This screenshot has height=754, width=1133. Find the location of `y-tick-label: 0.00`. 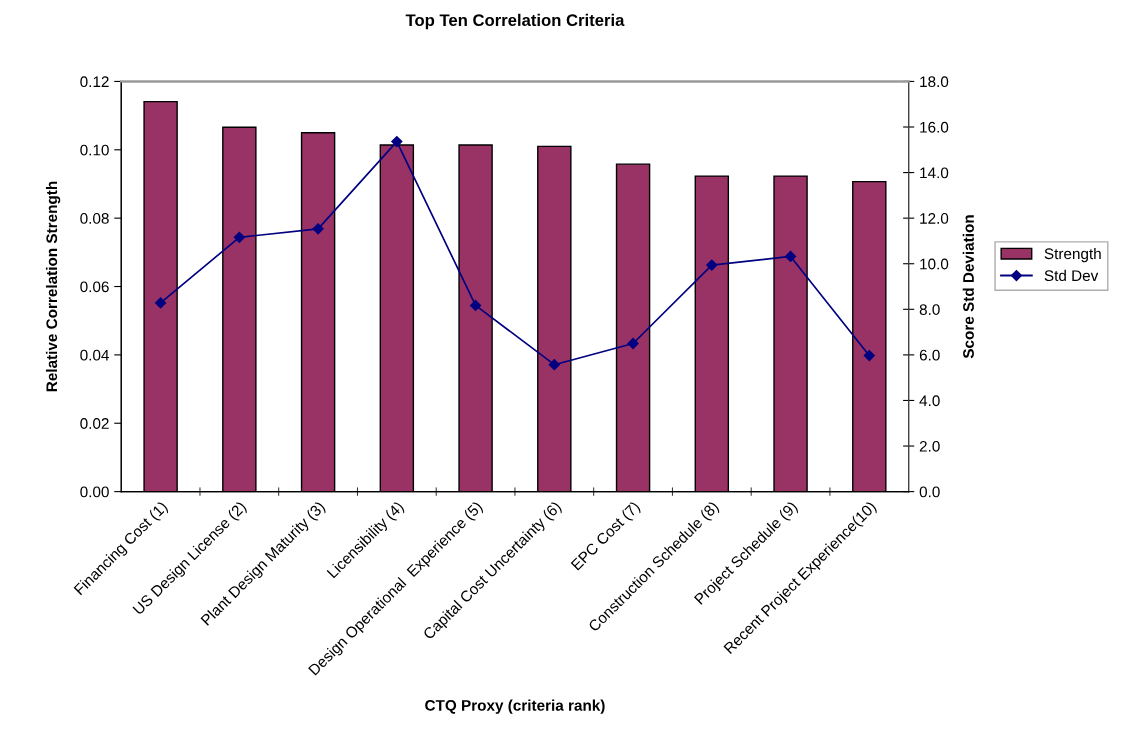

y-tick-label: 0.00 is located at coordinates (94, 492).